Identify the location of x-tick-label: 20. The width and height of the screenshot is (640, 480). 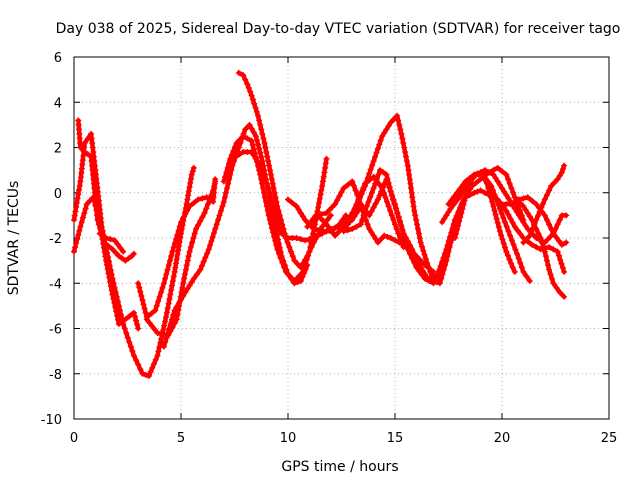
(502, 438).